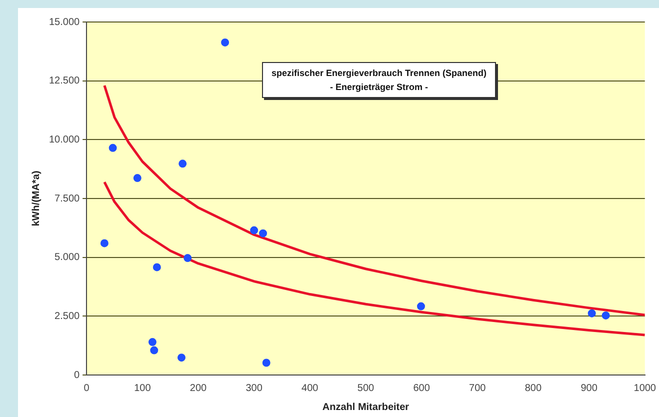 The image size is (659, 417). What do you see at coordinates (366, 407) in the screenshot?
I see `x-axis-title: Anzahl Mitarbeiter` at bounding box center [366, 407].